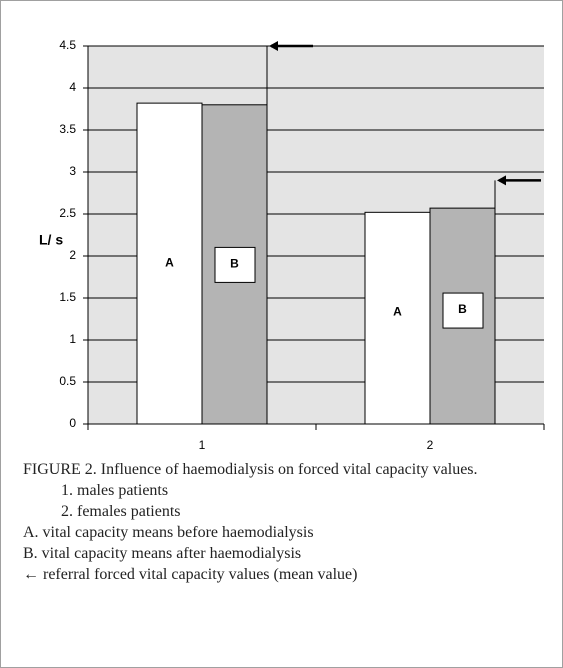  Describe the element at coordinates (67, 381) in the screenshot. I see `y-tick-label: 0.5` at that location.